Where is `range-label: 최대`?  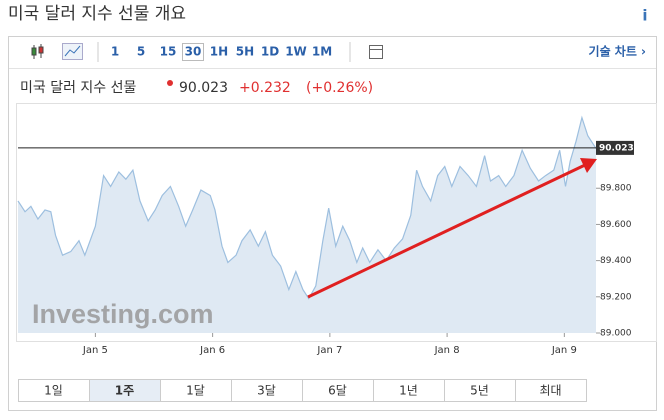 range-label: 최대 is located at coordinates (550, 391).